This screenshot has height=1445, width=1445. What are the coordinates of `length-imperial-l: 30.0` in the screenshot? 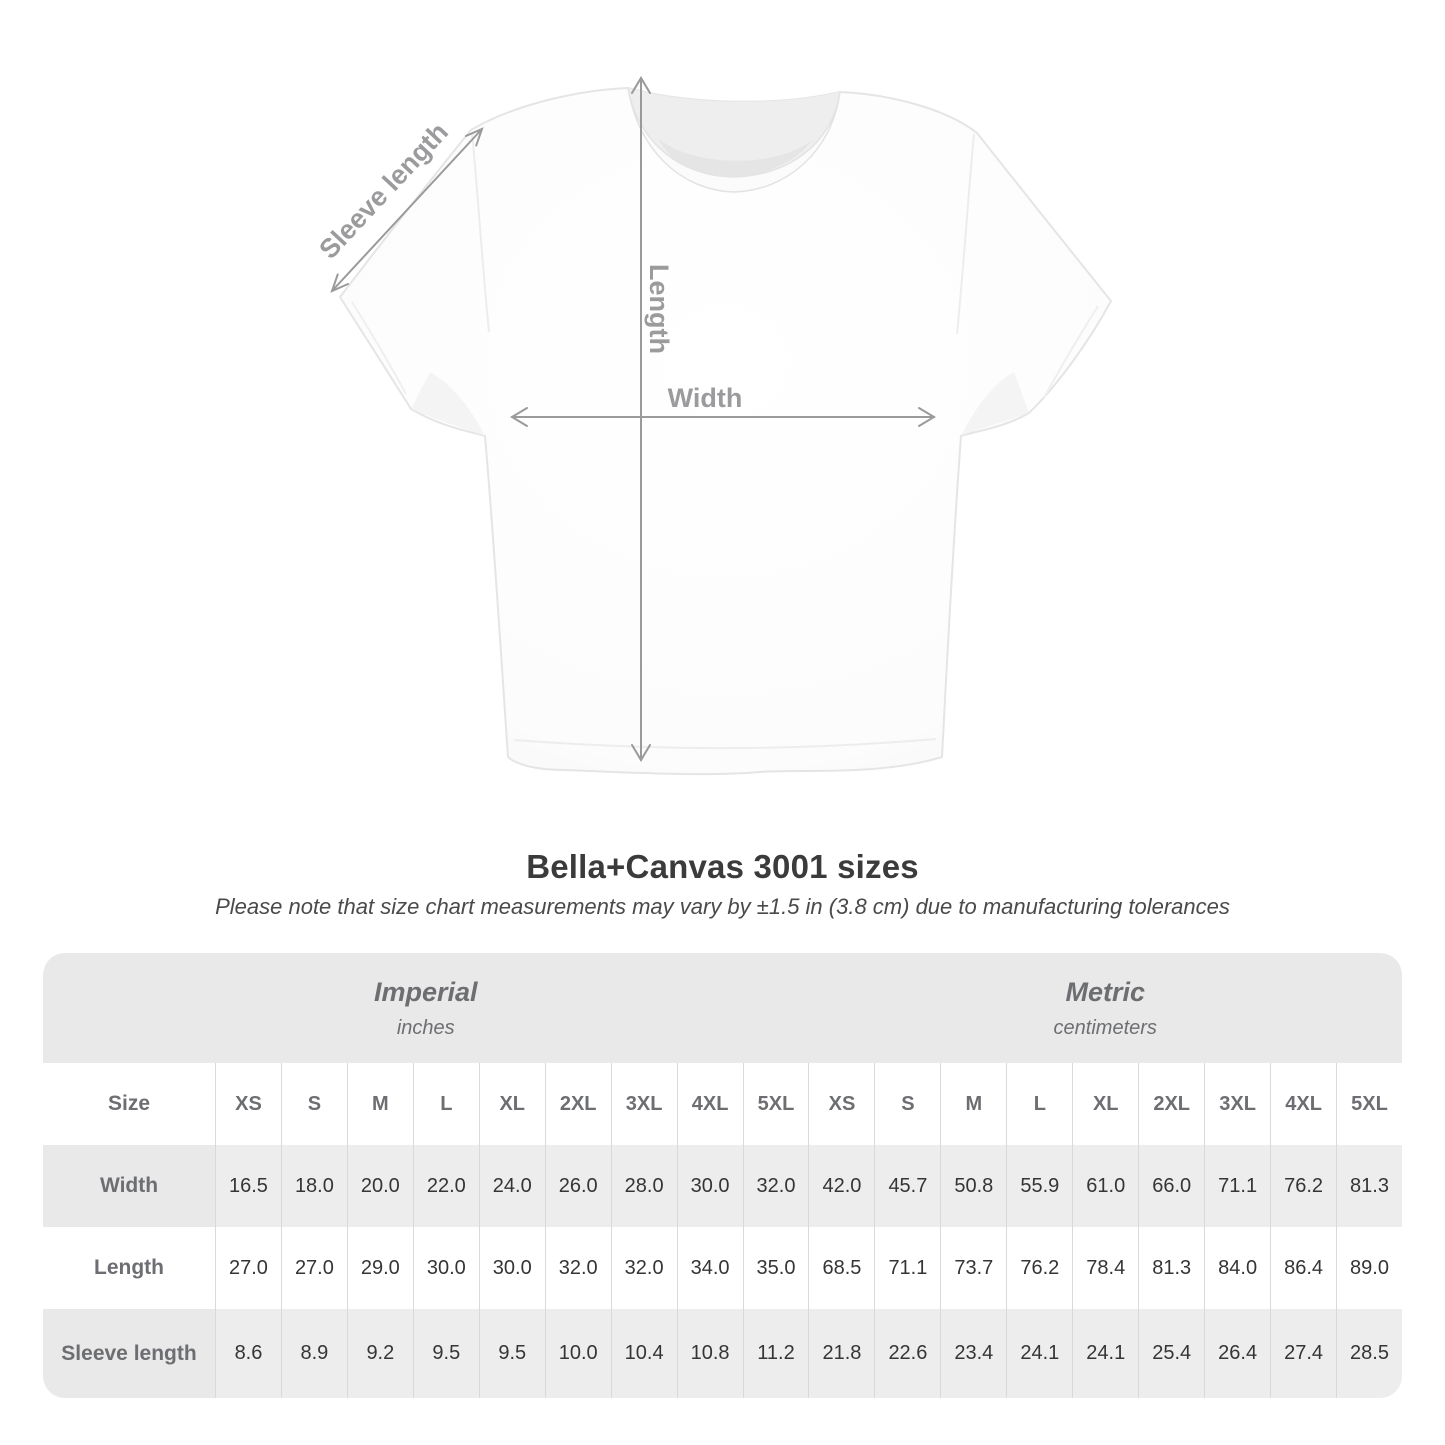 It's located at (445, 1268).